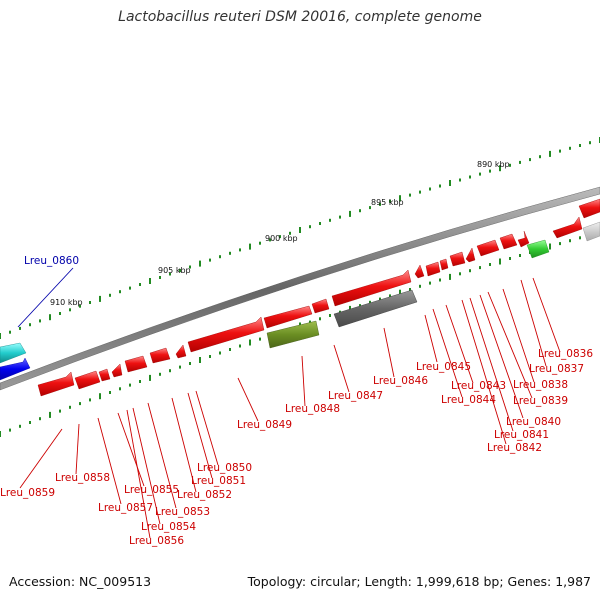  I want to click on gene-label-lreu-0840: Lreu_0840, so click(533, 422).